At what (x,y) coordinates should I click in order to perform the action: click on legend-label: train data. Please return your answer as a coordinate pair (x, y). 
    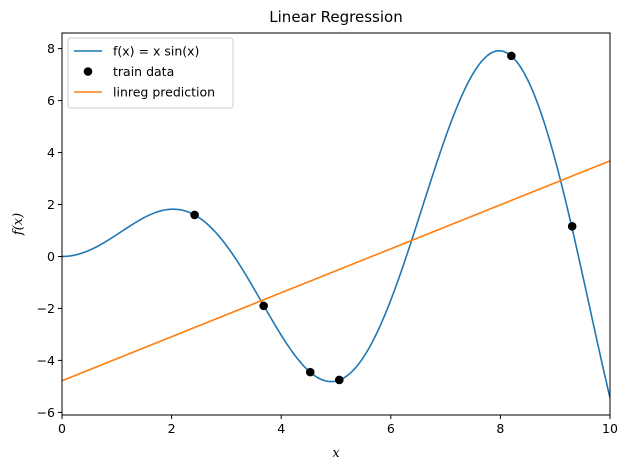
    Looking at the image, I should click on (143, 71).